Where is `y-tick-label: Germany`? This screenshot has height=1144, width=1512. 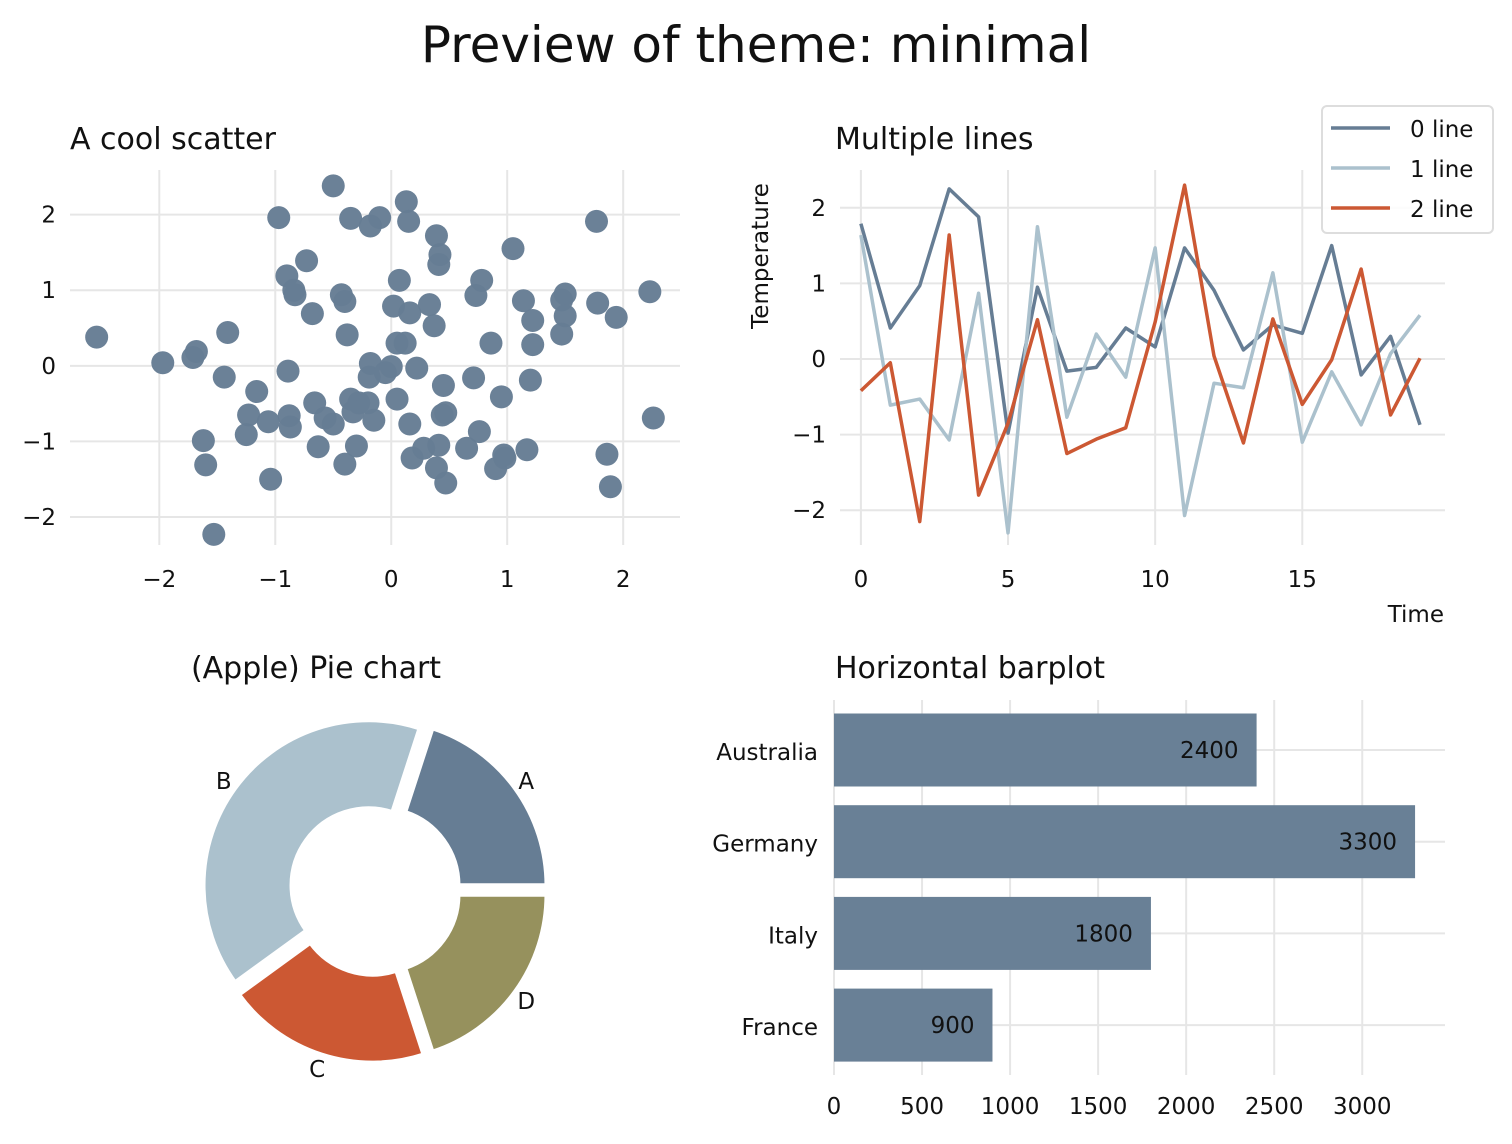 y-tick-label: Germany is located at coordinates (765, 845).